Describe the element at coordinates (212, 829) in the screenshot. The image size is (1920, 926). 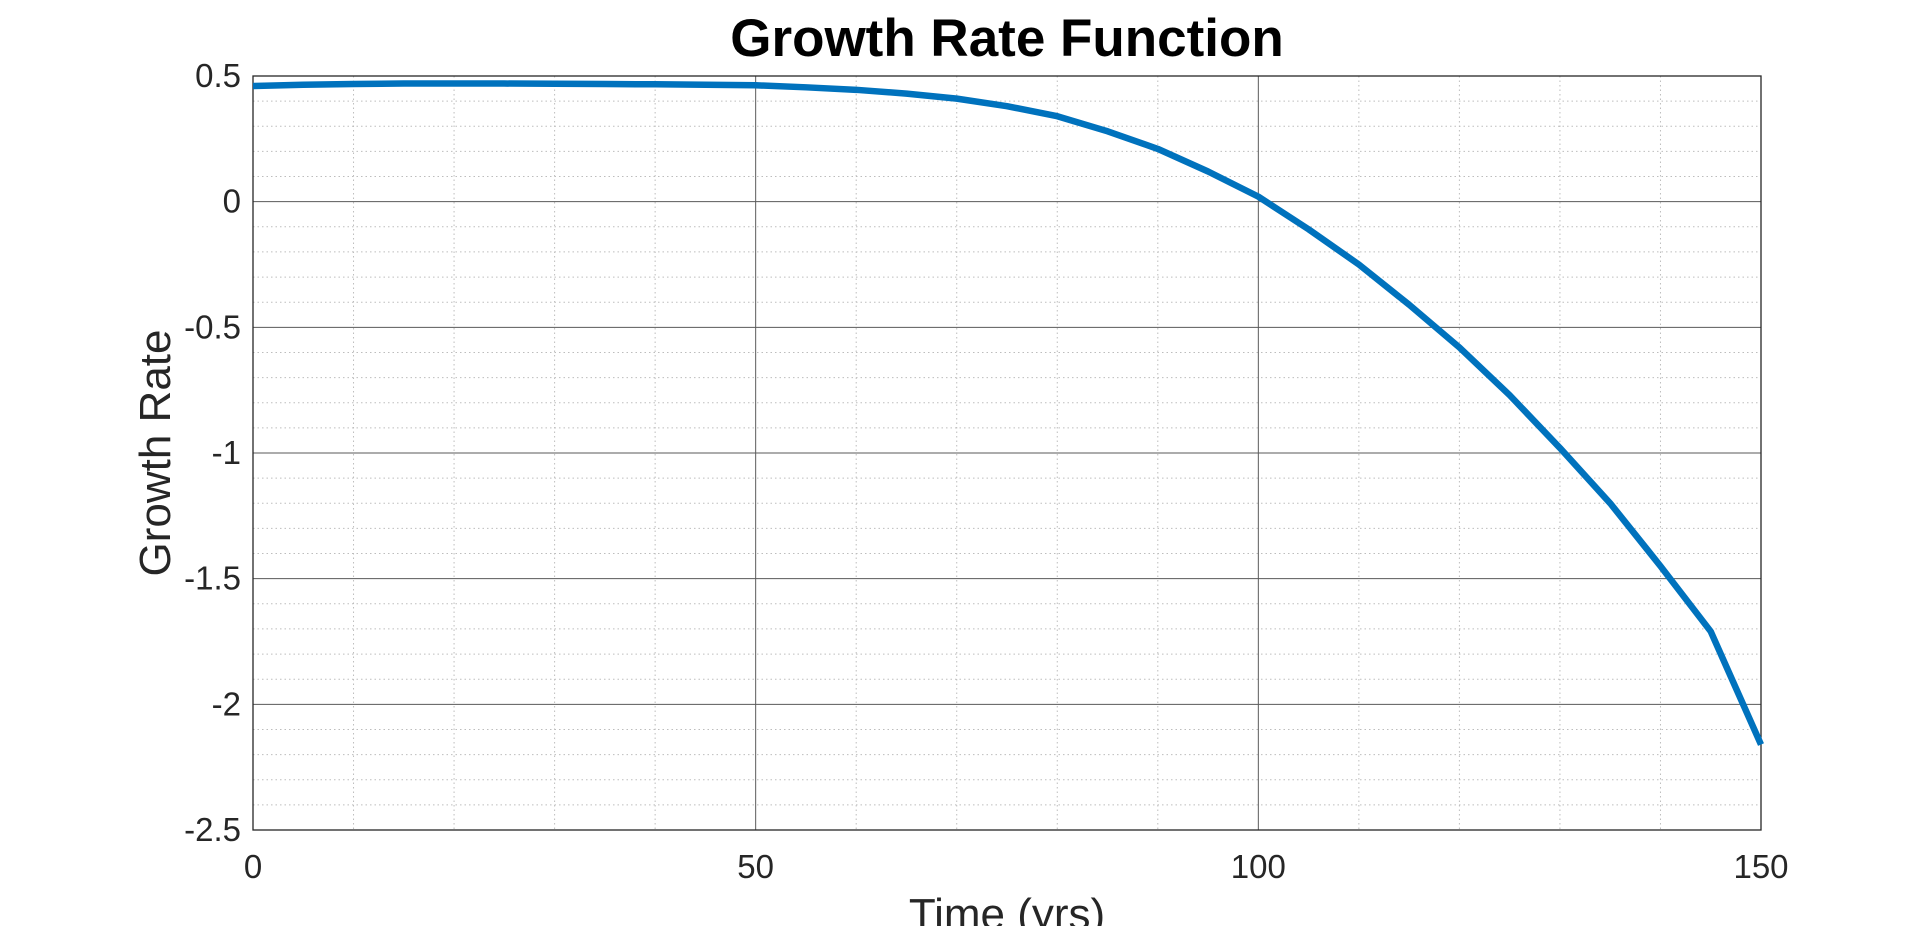
I see `y-tick-label: -2.5` at that location.